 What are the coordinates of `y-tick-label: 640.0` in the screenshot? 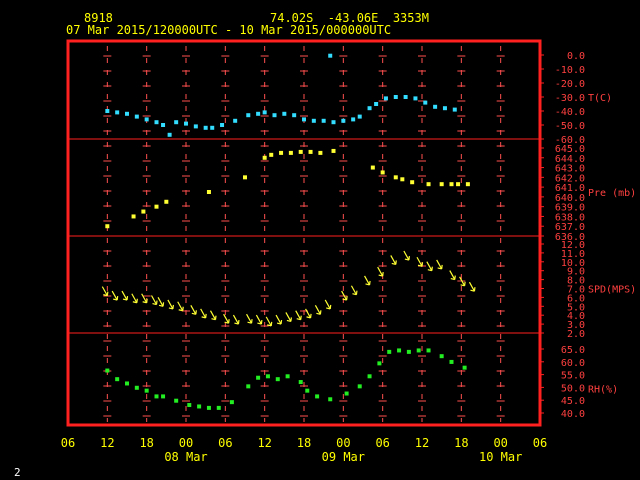 It's located at (570, 198).